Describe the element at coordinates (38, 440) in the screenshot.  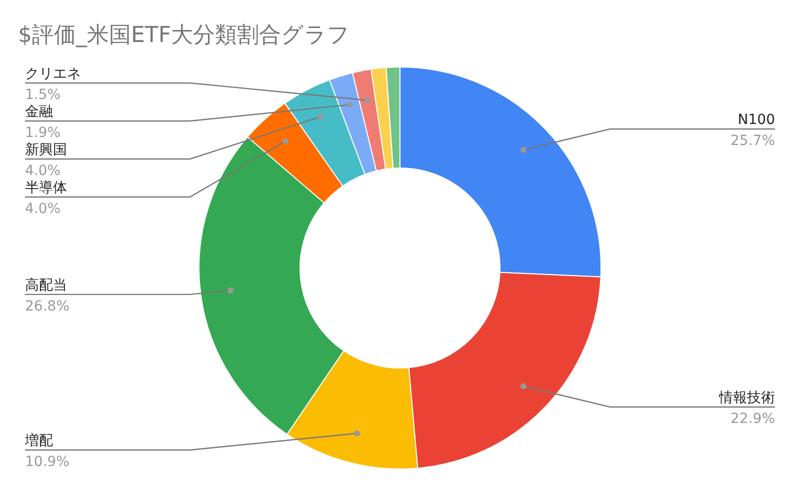
I see `slice-label: 増配` at that location.